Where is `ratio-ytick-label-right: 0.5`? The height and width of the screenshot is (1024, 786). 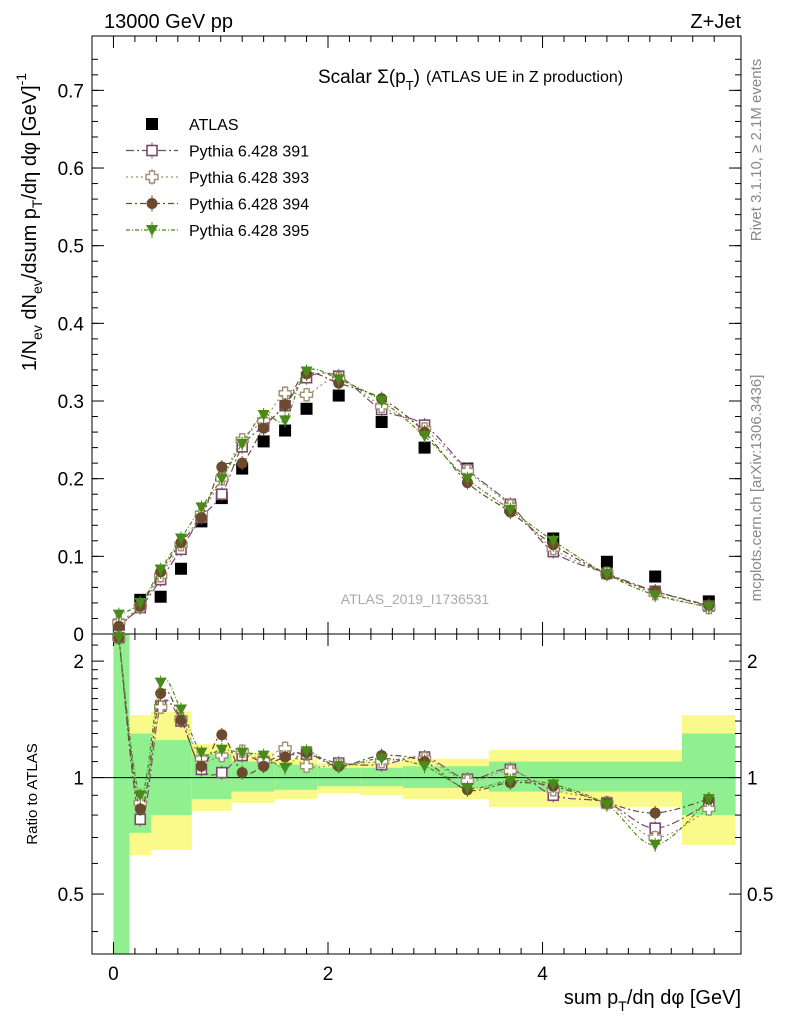 ratio-ytick-label-right: 0.5 is located at coordinates (760, 895).